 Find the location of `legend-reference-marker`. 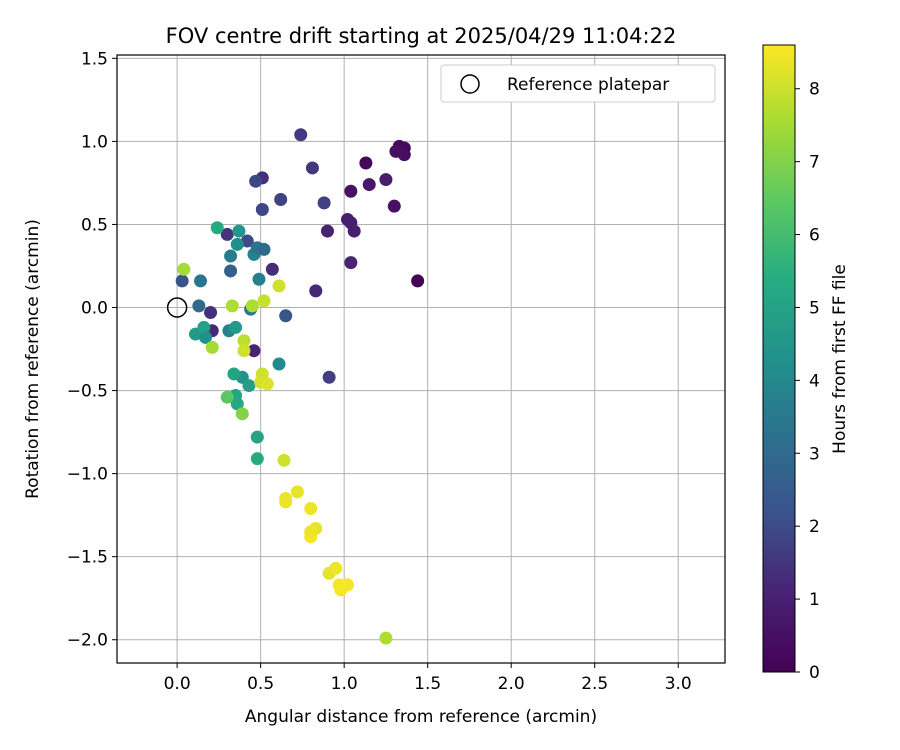

legend-reference-marker is located at coordinates (470, 84).